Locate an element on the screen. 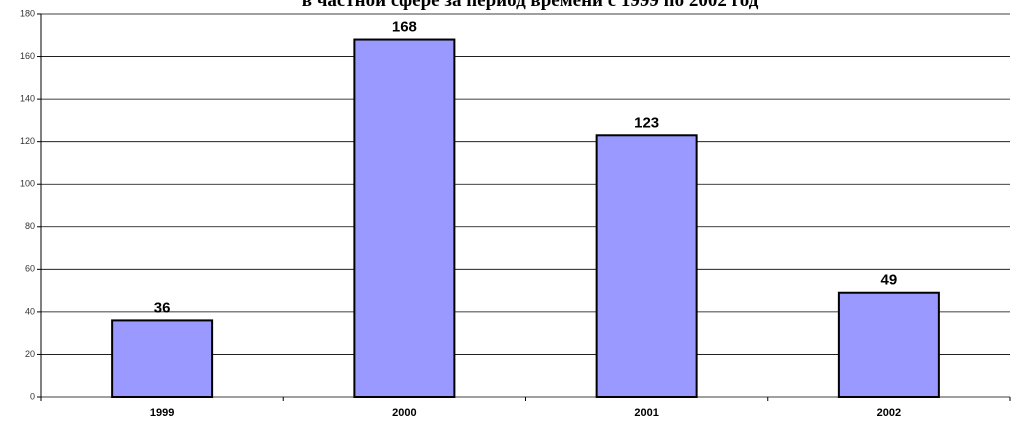 This screenshot has height=421, width=1019. value-label: 168 is located at coordinates (404, 27).